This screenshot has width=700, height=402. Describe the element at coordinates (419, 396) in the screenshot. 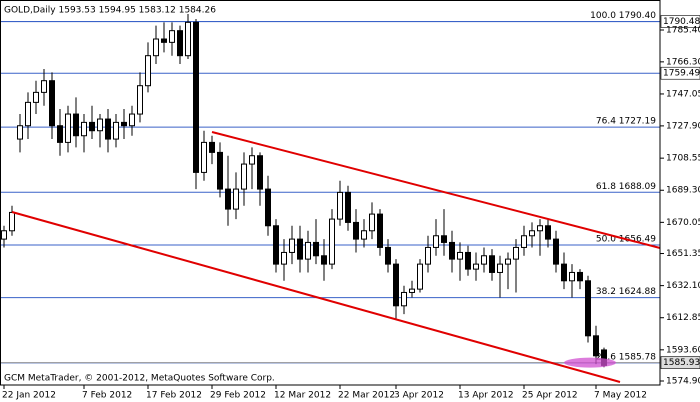

I see `x-tick-label: 3 Apr 2012` at that location.